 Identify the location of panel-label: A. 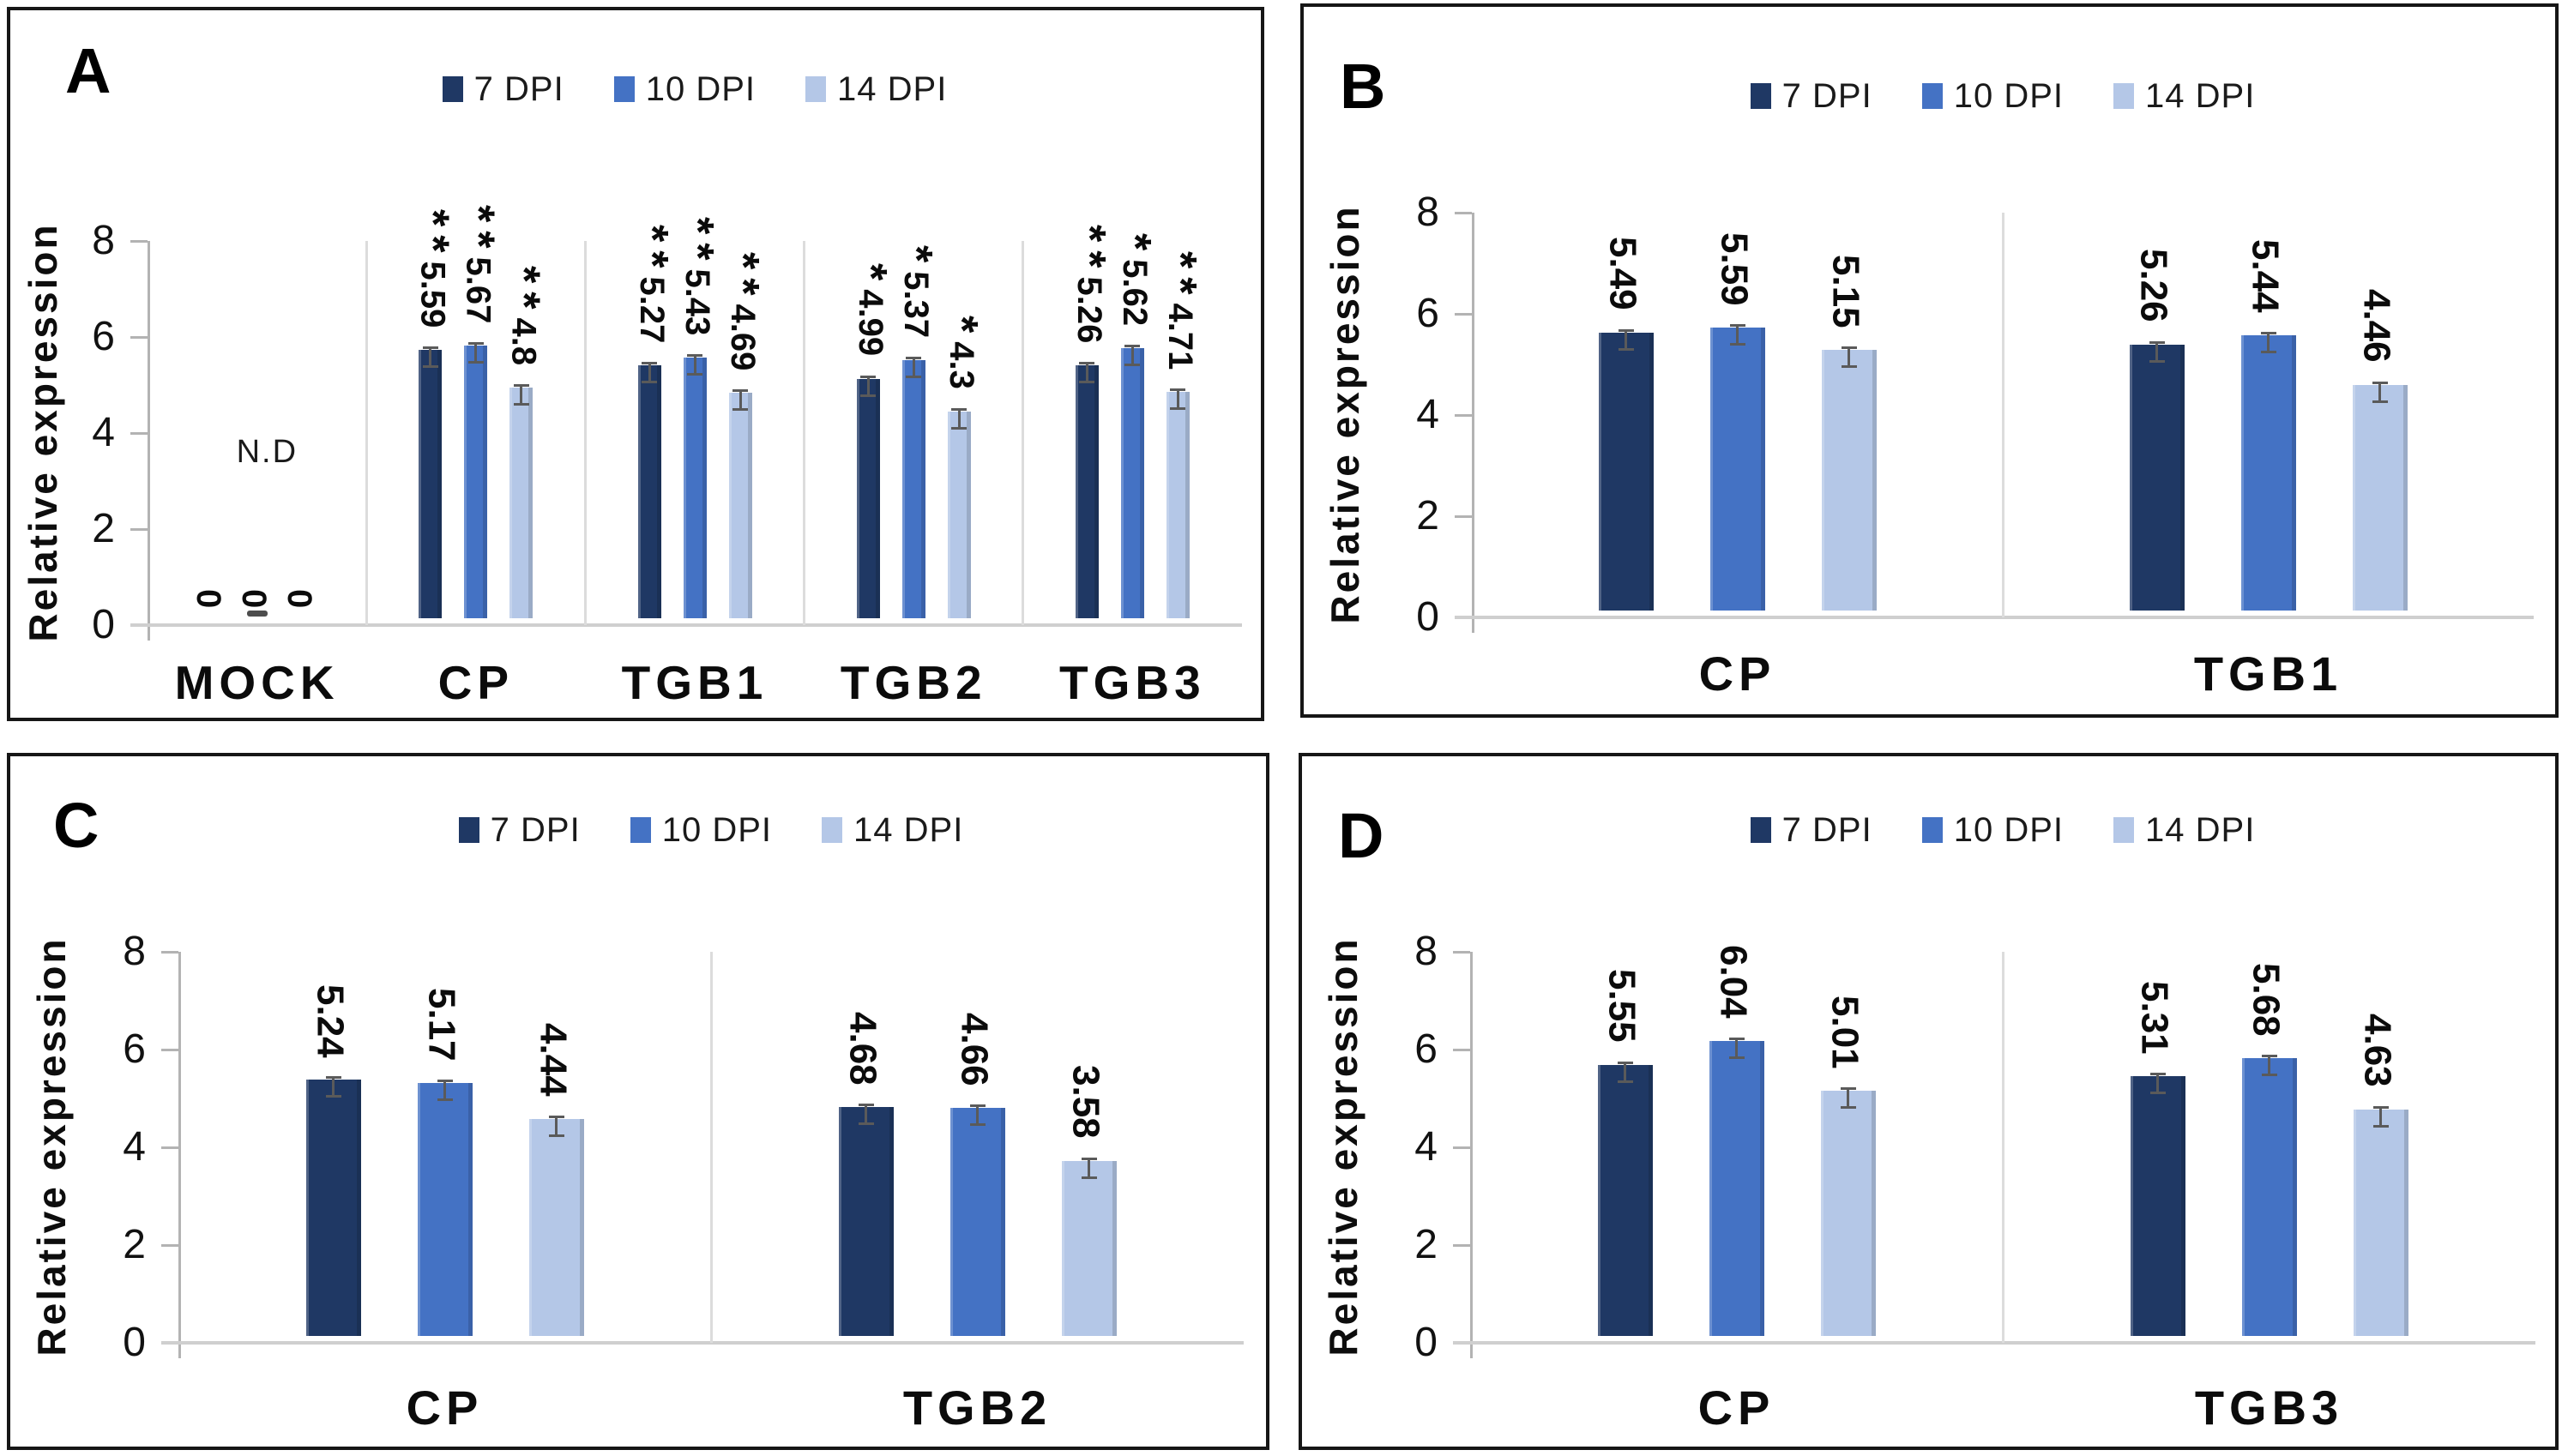
(89, 70).